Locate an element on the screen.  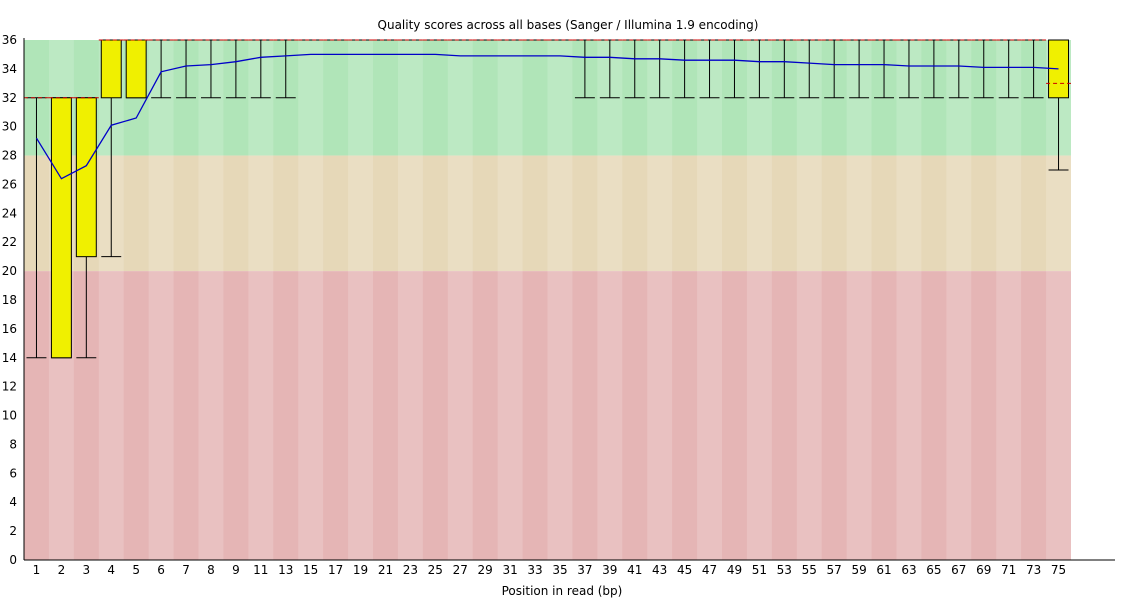
x-tick-label: 37 is located at coordinates (584, 570).